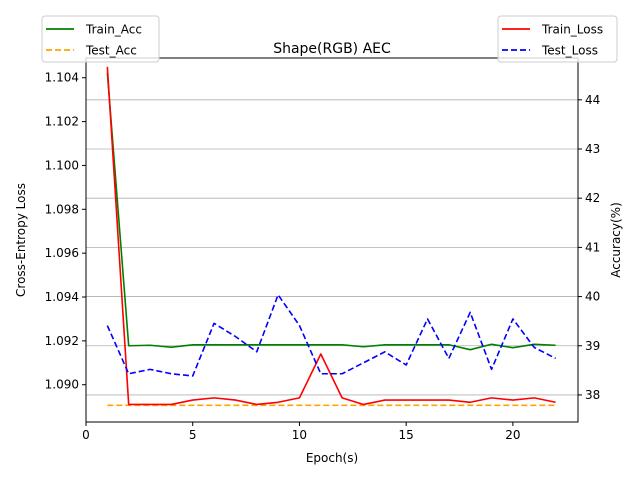  Describe the element at coordinates (592, 297) in the screenshot. I see `right-y-tick-label-2: 40` at that location.